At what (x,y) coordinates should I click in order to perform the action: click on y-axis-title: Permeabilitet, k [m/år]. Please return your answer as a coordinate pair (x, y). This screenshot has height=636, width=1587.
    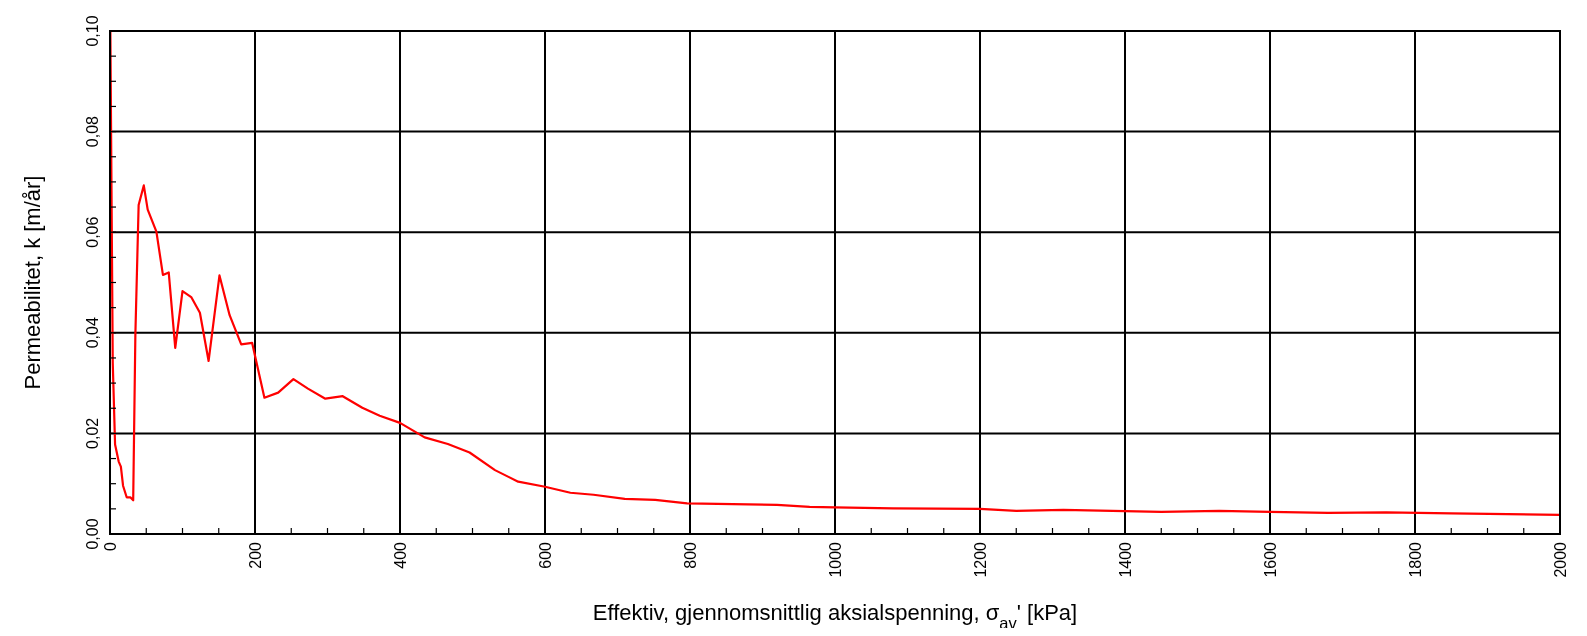
    Looking at the image, I should click on (32, 282).